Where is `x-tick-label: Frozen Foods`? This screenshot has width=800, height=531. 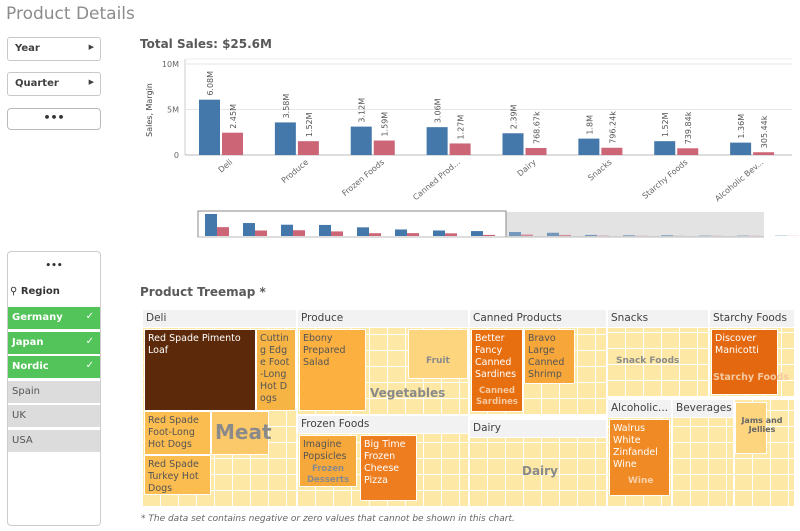 x-tick-label: Frozen Foods is located at coordinates (363, 178).